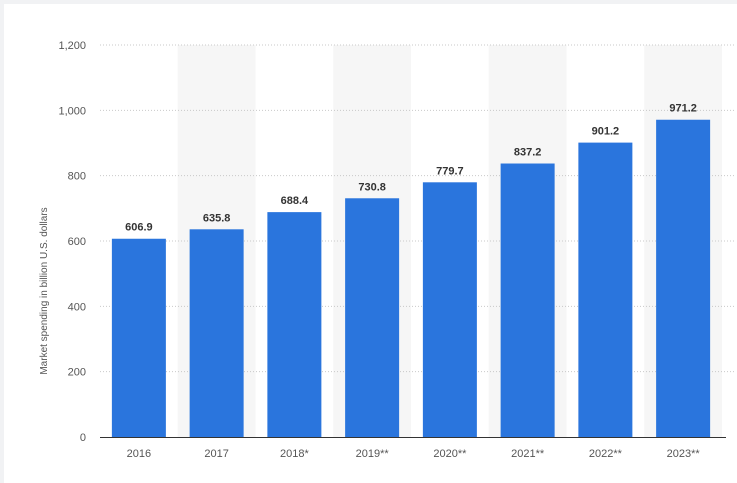 This screenshot has width=737, height=483. I want to click on x-tick-label: 2017, so click(216, 454).